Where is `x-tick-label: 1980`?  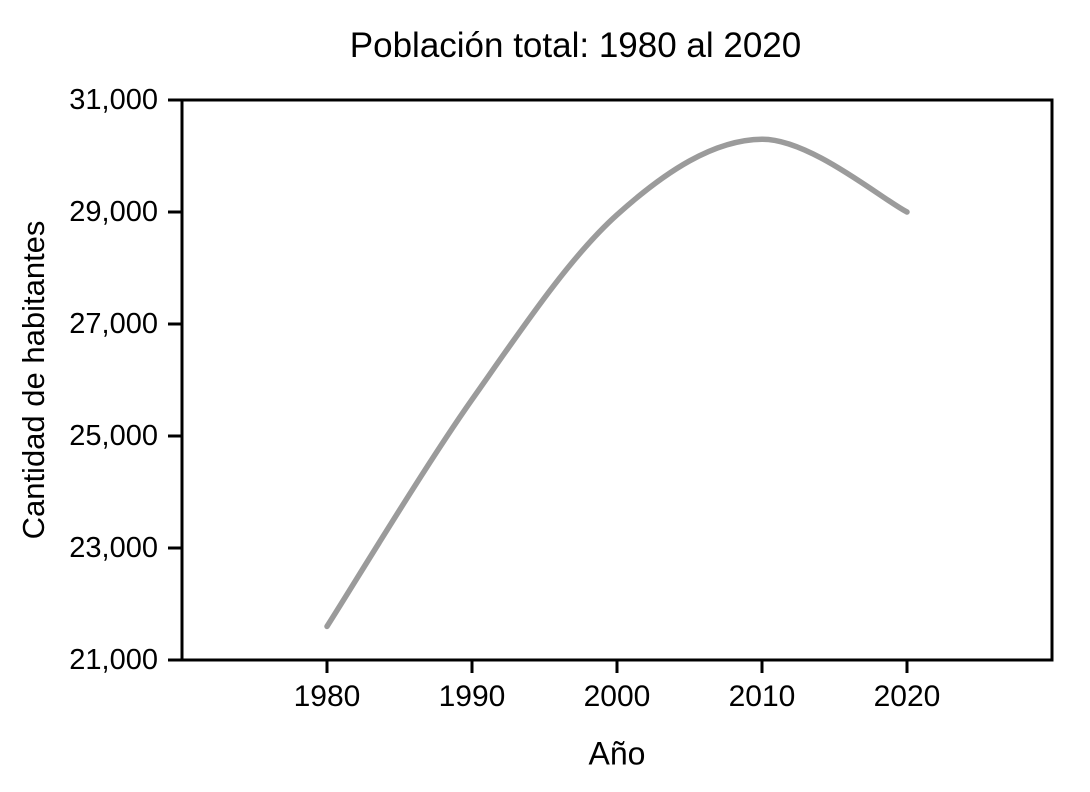 x-tick-label: 1980 is located at coordinates (327, 696).